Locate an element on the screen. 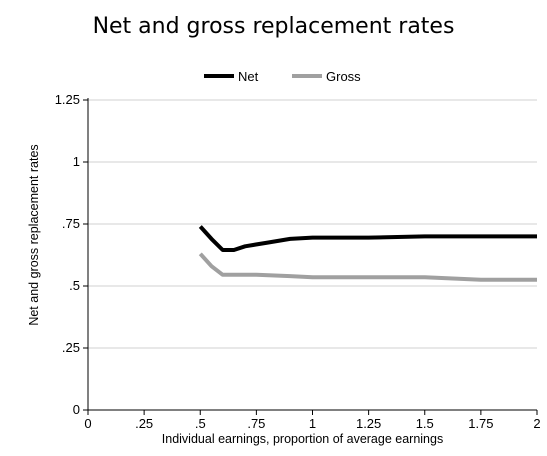 The height and width of the screenshot is (456, 547). x-tick-label-2: .5 is located at coordinates (200, 423).